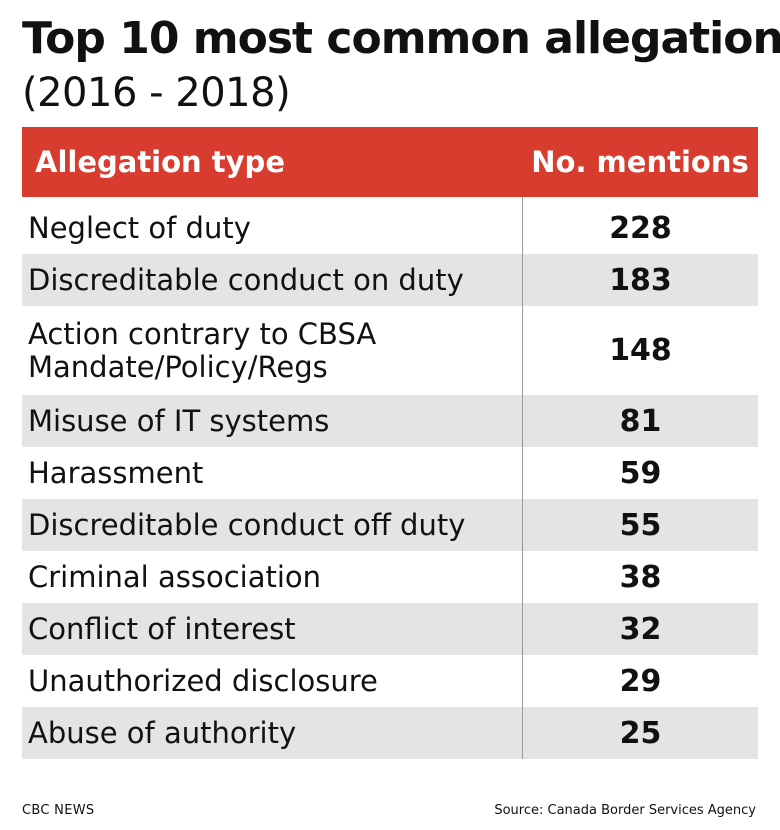  I want to click on mentions-count-cell: 183, so click(640, 280).